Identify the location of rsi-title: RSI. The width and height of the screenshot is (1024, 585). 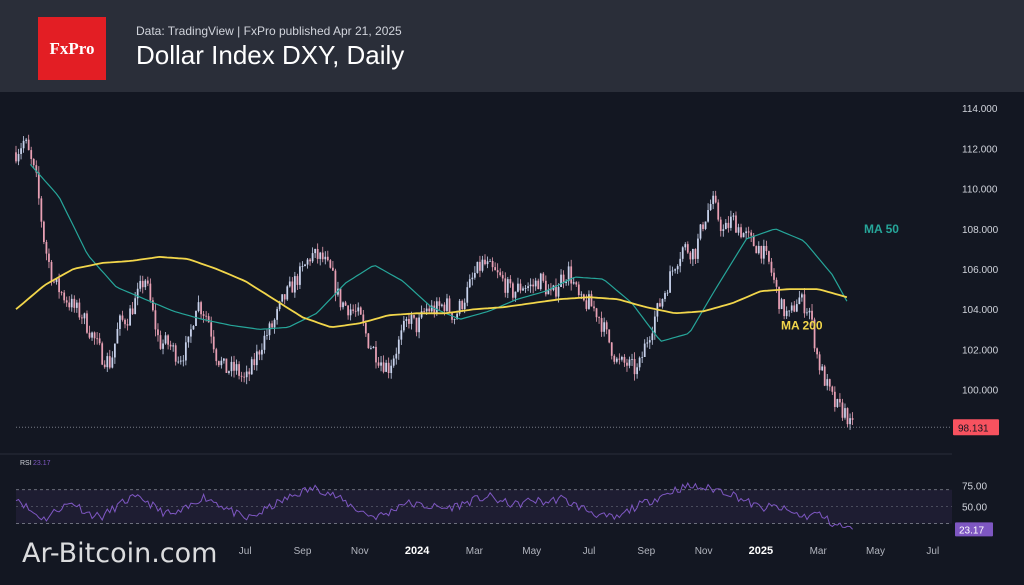
(26, 463).